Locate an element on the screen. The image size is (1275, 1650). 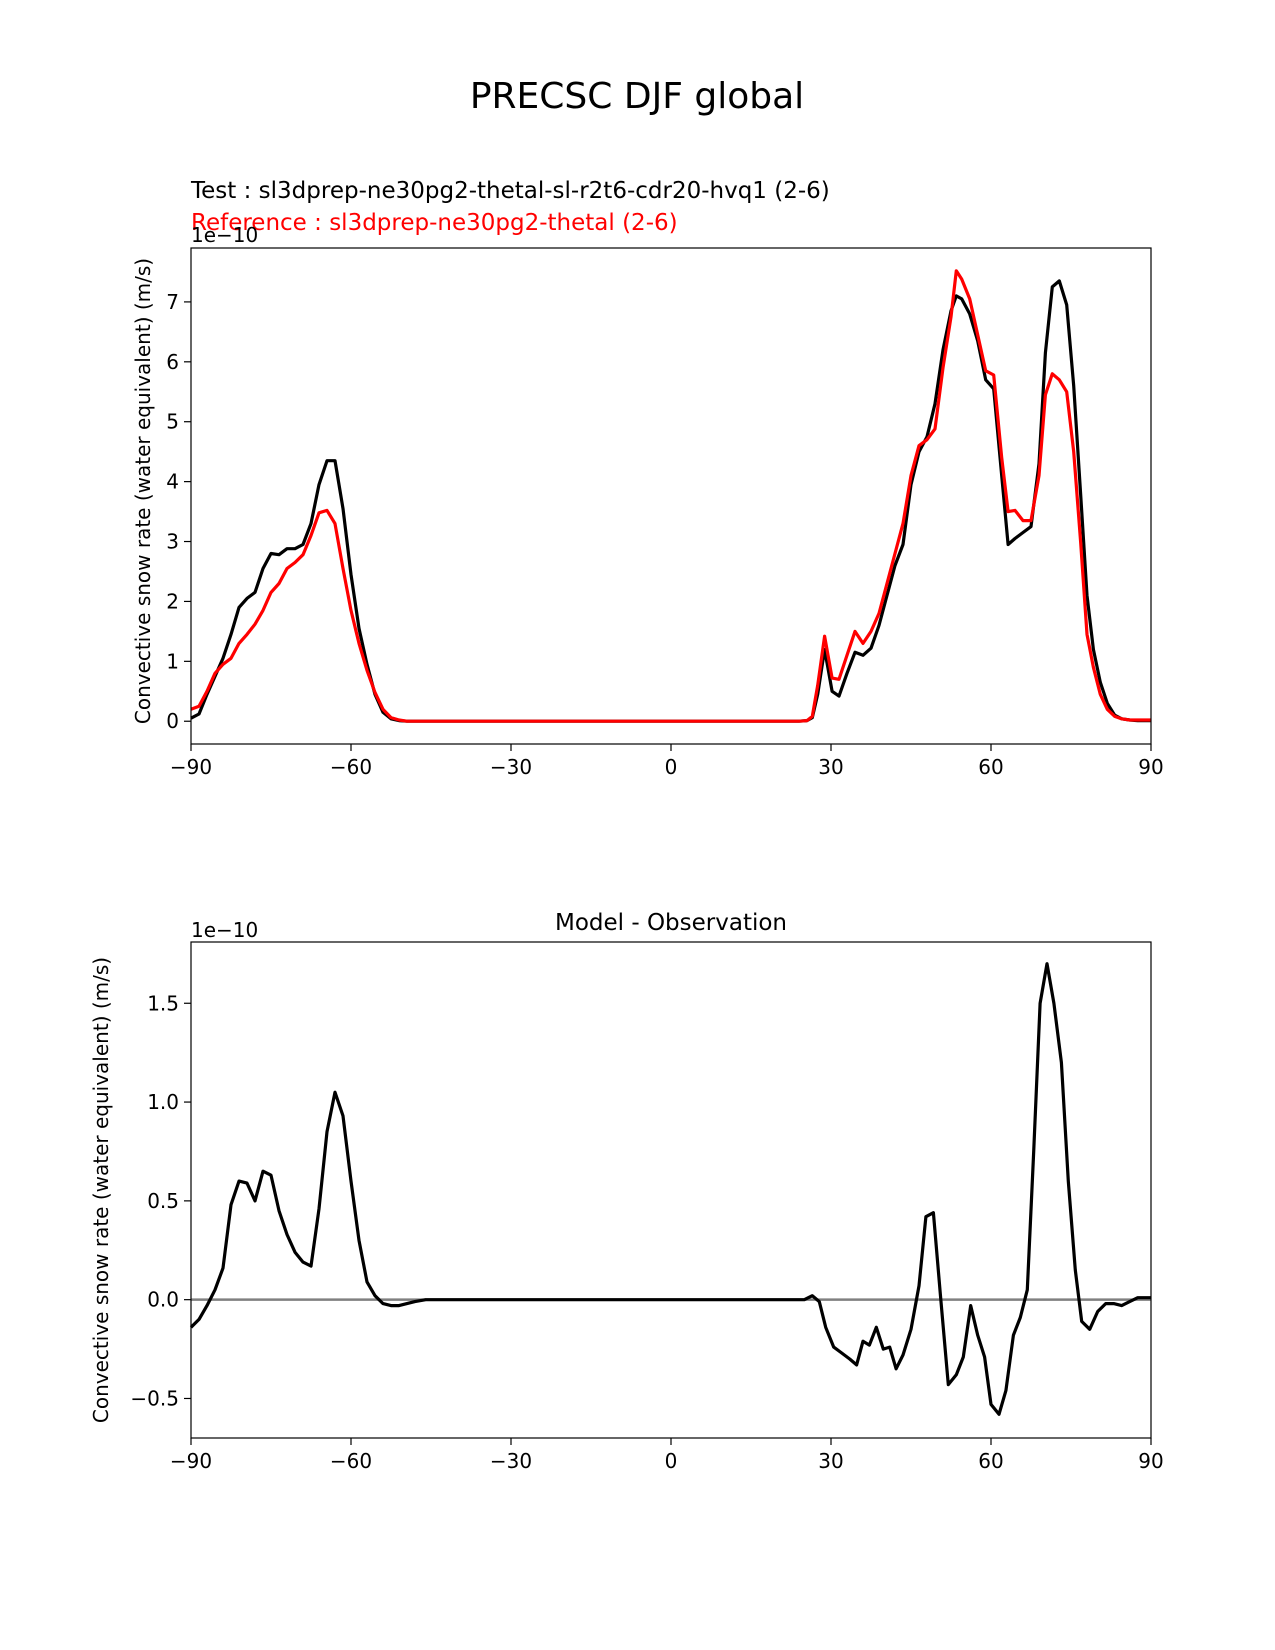
panel-title: Model - Observation is located at coordinates (671, 923).